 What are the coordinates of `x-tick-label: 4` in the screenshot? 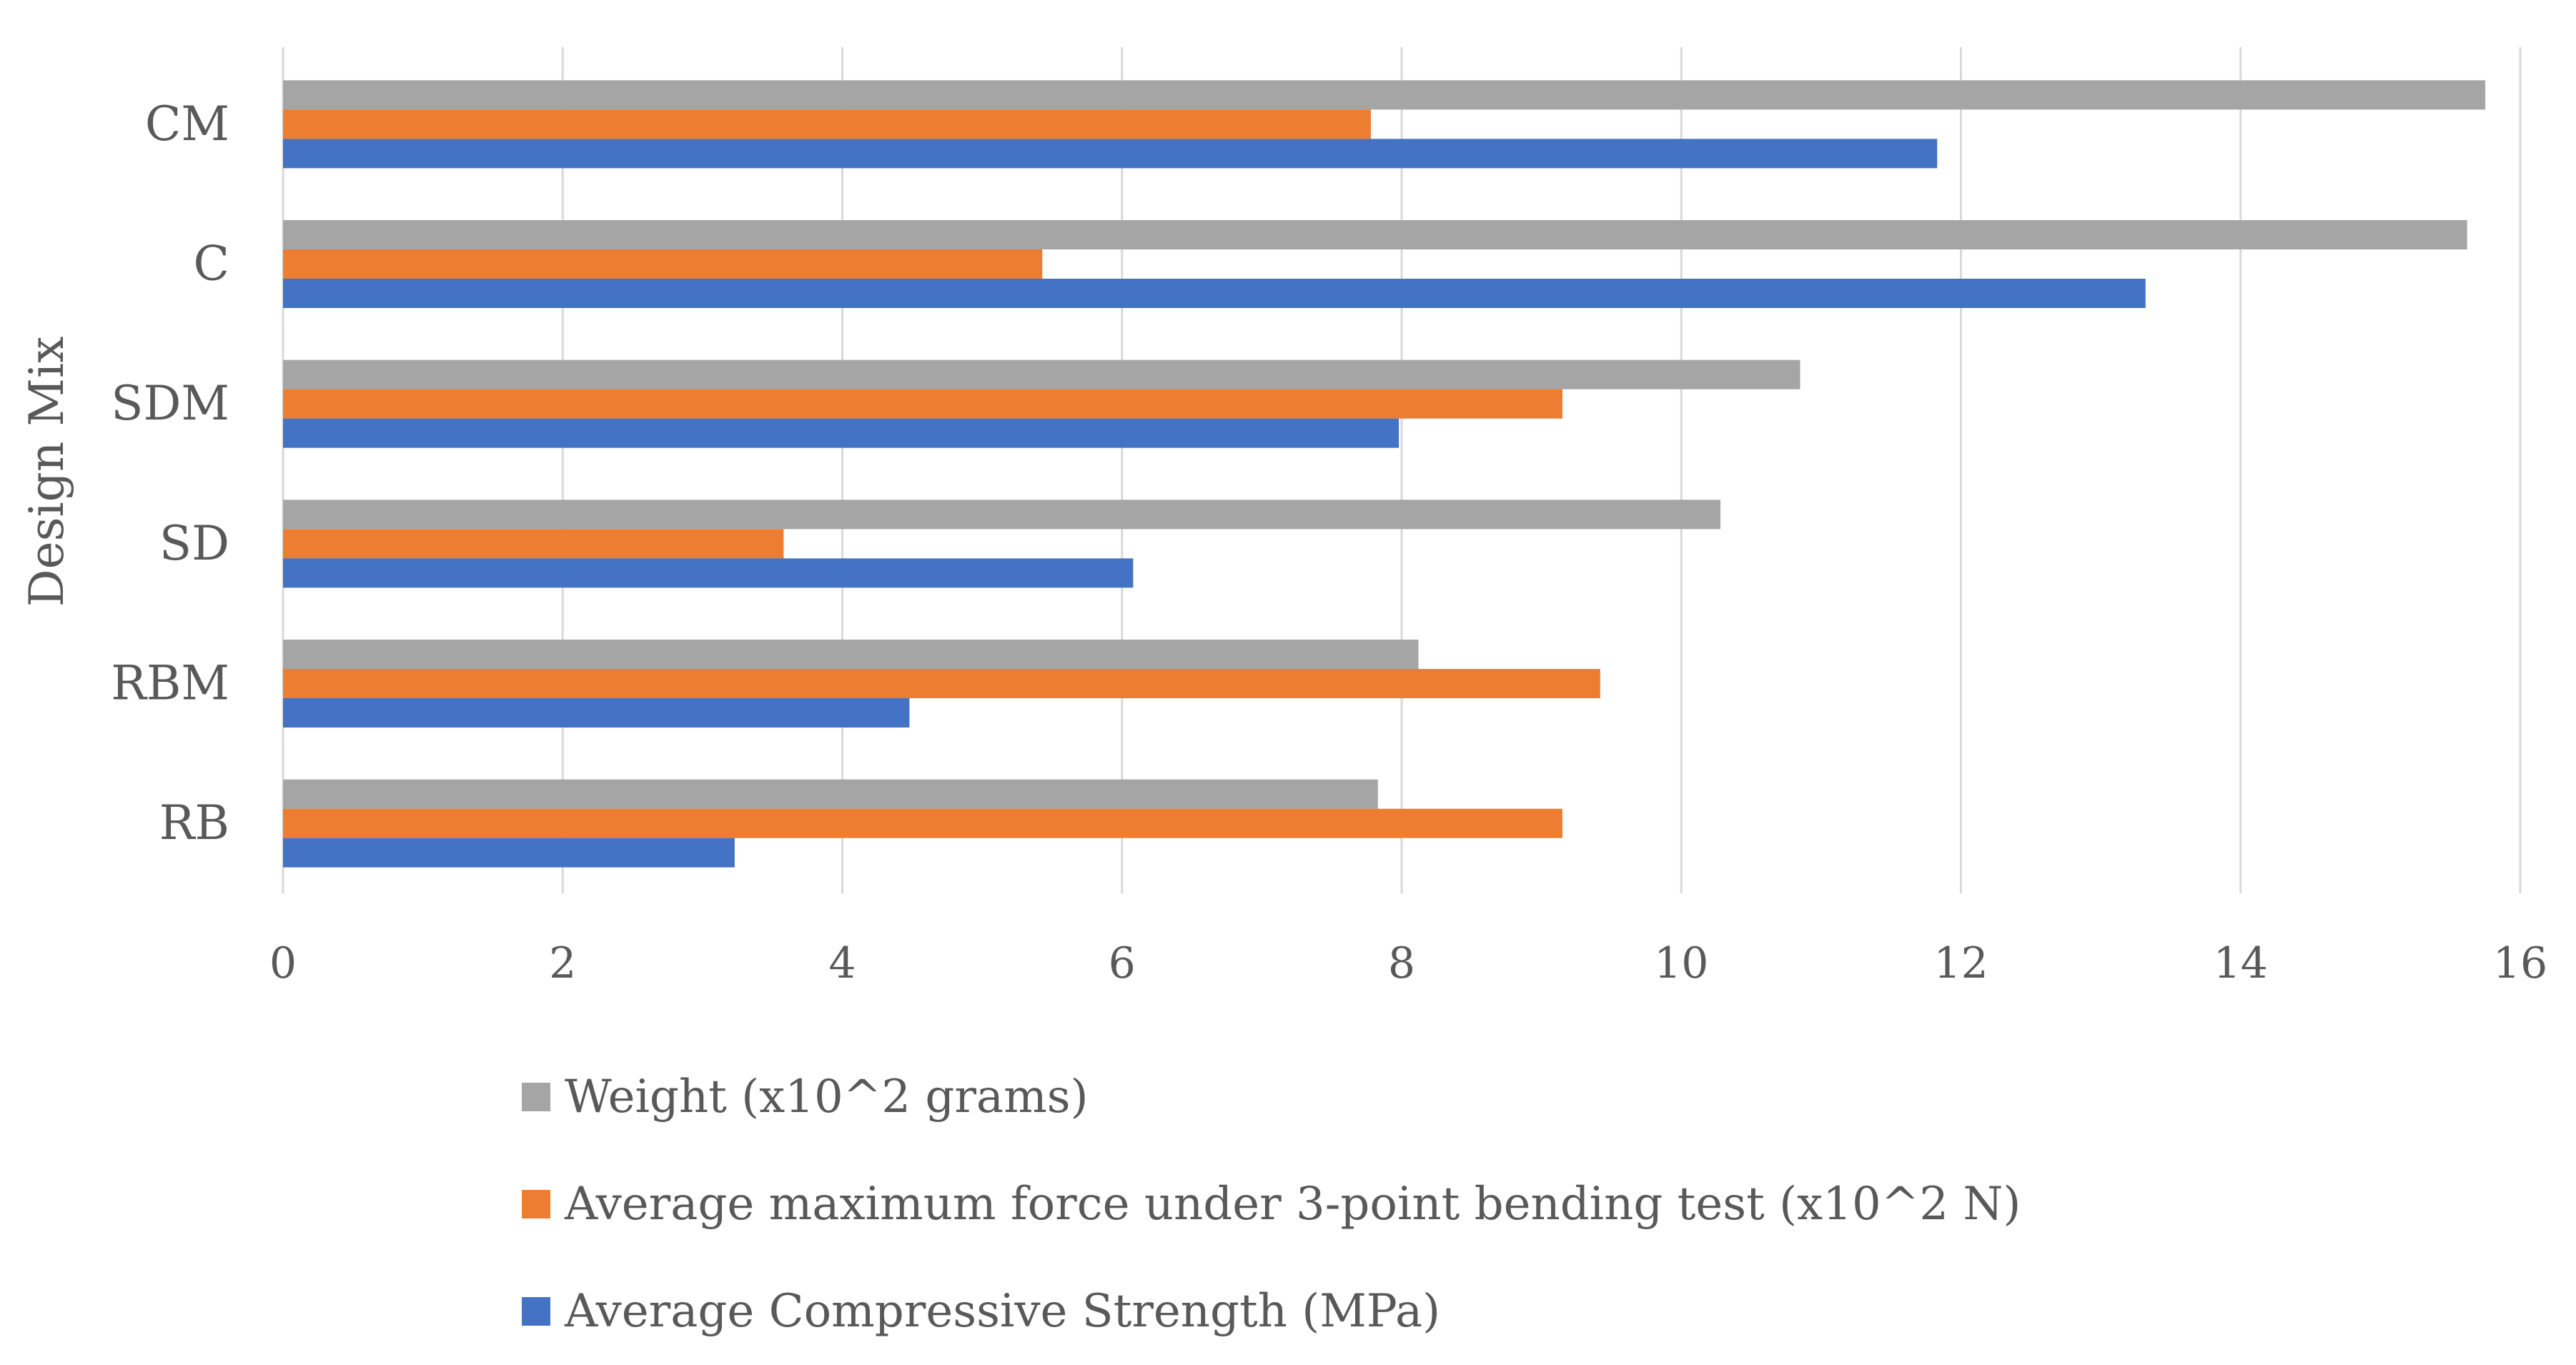 It's located at (842, 963).